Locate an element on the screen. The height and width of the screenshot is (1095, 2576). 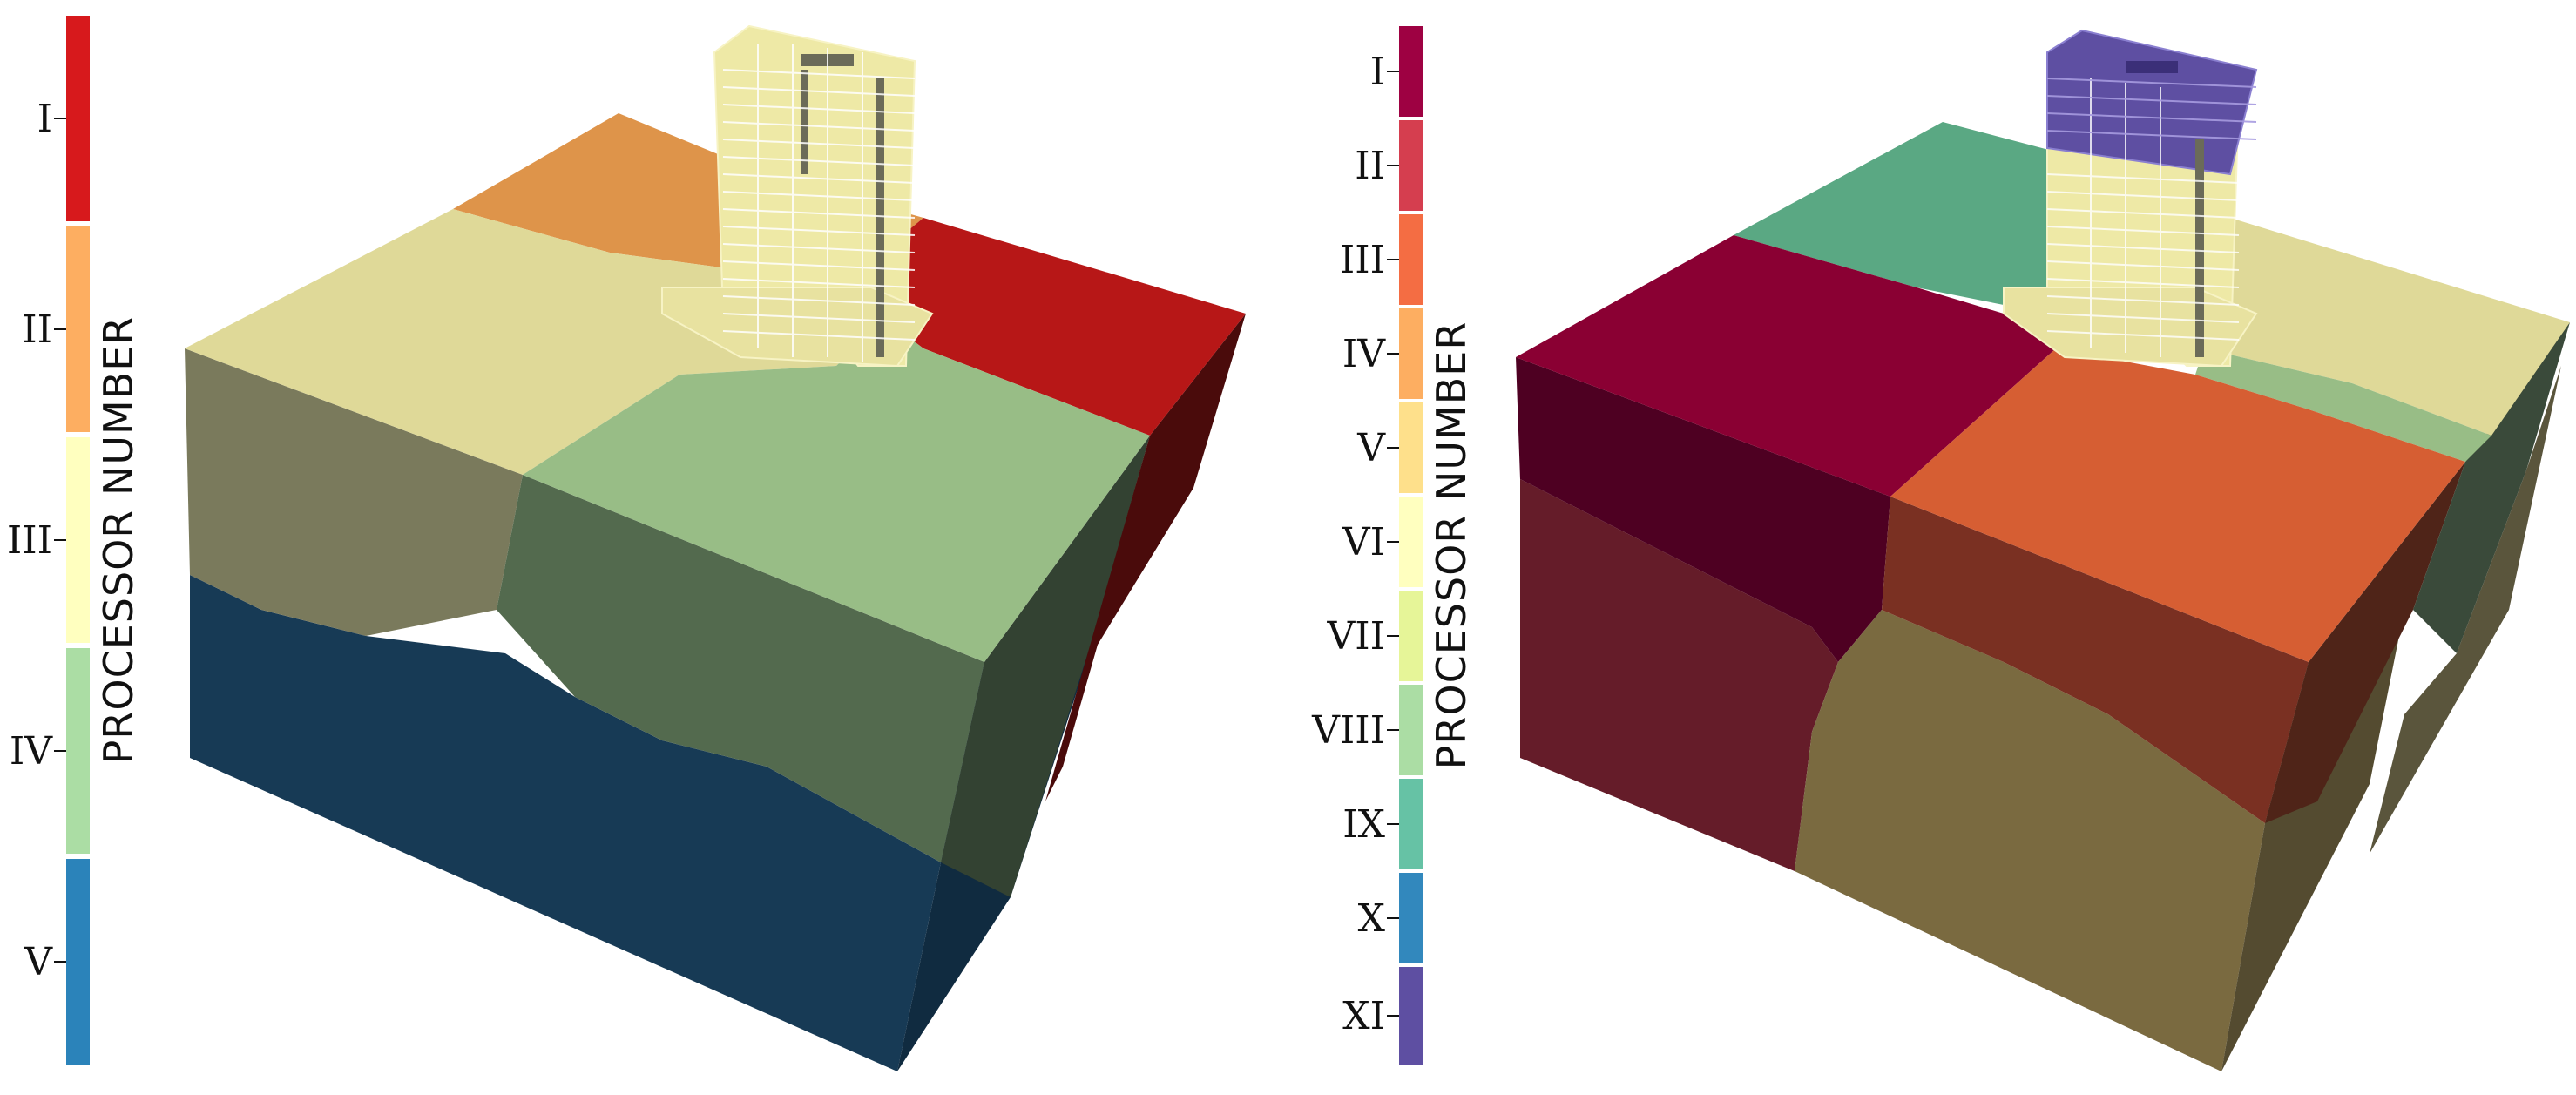
left-building-tower is located at coordinates (797, 196).